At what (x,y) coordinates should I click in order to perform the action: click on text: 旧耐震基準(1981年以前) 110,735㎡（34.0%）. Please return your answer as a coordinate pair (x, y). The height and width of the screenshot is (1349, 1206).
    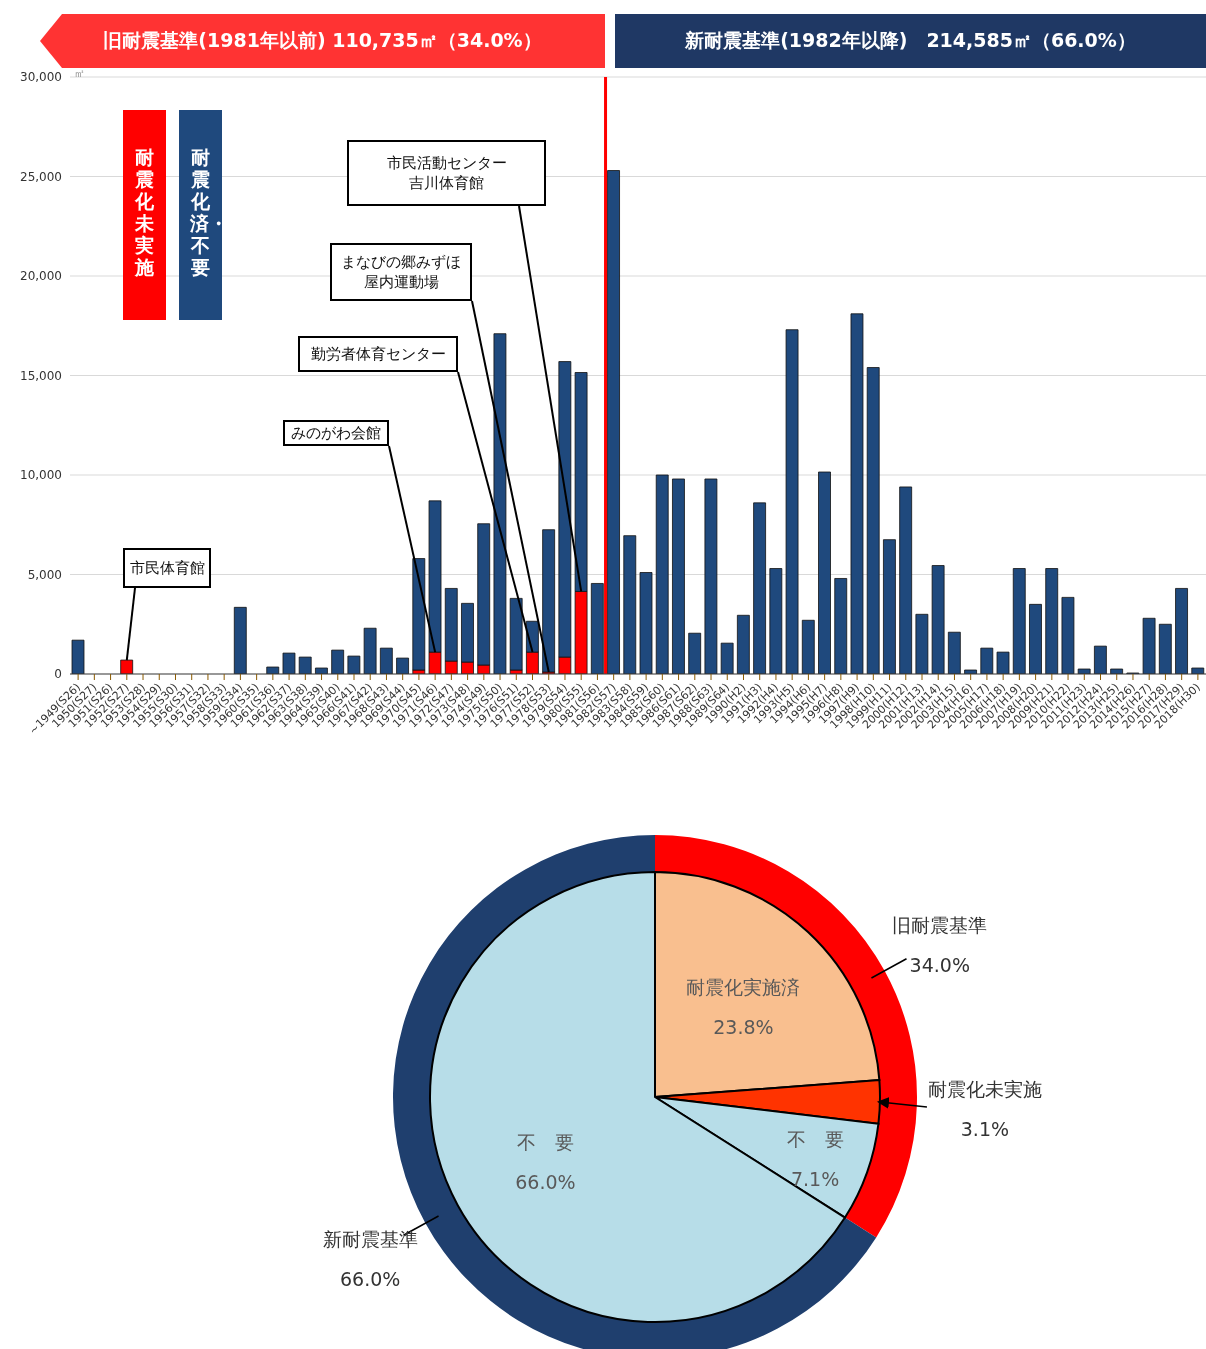
    Looking at the image, I should click on (322, 41).